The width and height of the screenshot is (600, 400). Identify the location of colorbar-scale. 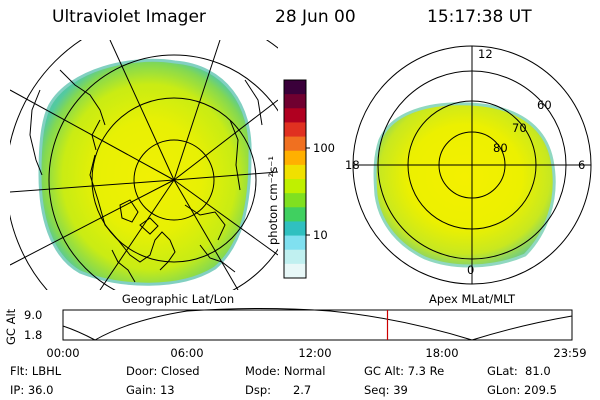
(295, 179).